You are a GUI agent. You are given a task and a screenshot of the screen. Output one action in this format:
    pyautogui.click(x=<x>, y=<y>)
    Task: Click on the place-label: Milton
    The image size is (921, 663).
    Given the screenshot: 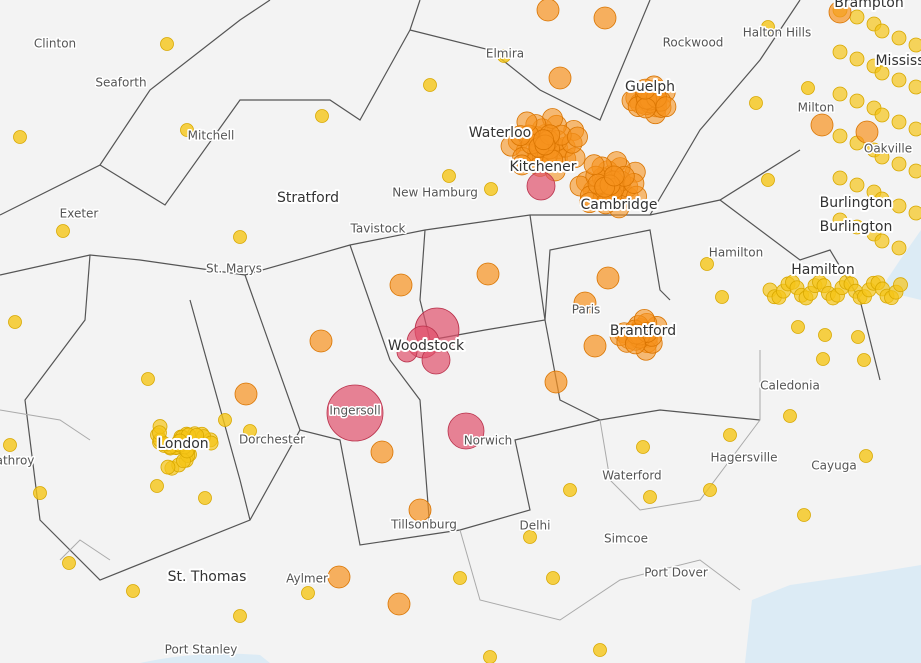 What is the action you would take?
    pyautogui.click(x=816, y=108)
    